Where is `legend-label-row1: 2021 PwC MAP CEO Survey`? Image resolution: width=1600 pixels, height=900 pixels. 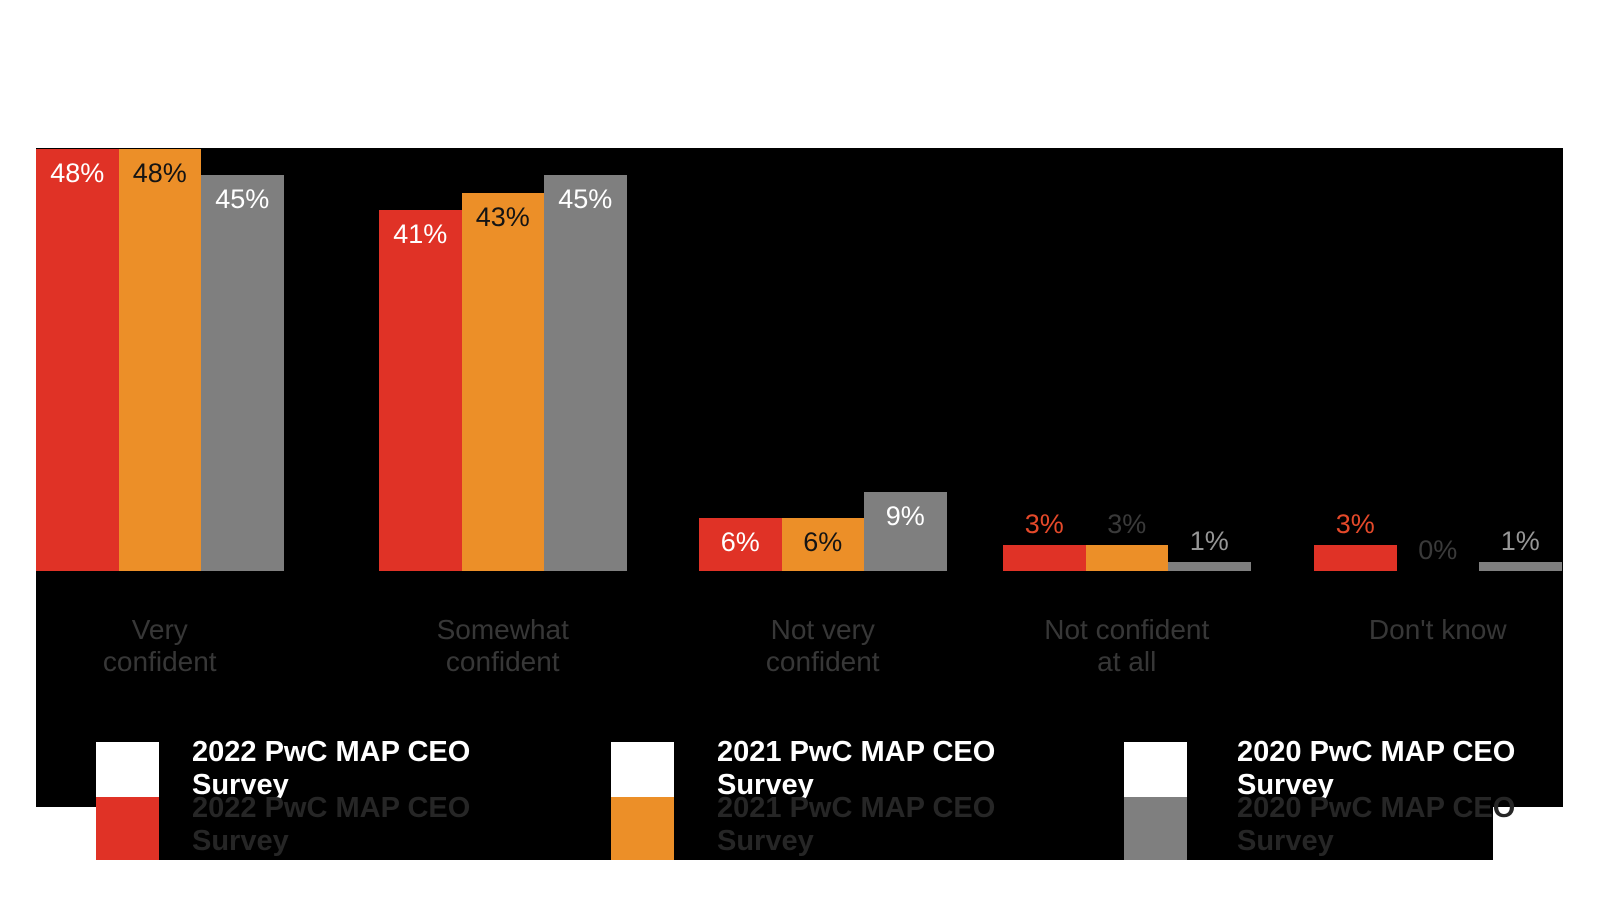 legend-label-row1: 2021 PwC MAP CEO Survey is located at coordinates (856, 769).